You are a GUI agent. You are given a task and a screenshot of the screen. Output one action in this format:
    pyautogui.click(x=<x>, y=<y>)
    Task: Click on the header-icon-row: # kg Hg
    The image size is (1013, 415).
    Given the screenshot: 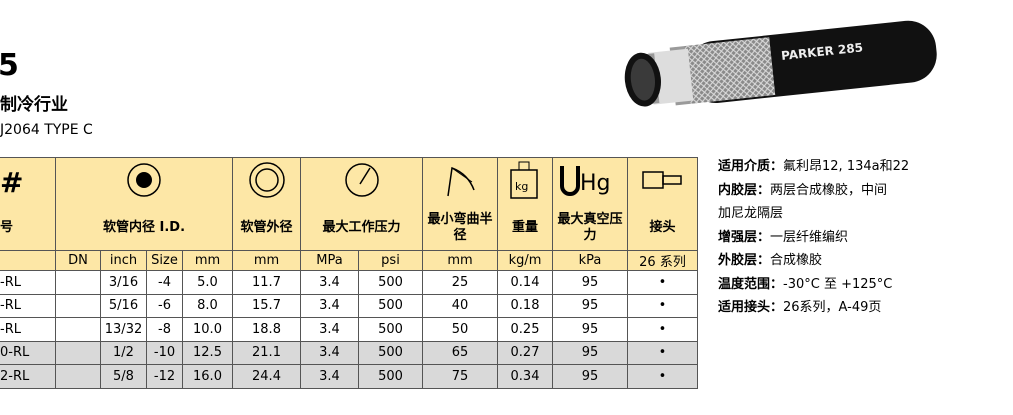 What is the action you would take?
    pyautogui.click(x=349, y=181)
    